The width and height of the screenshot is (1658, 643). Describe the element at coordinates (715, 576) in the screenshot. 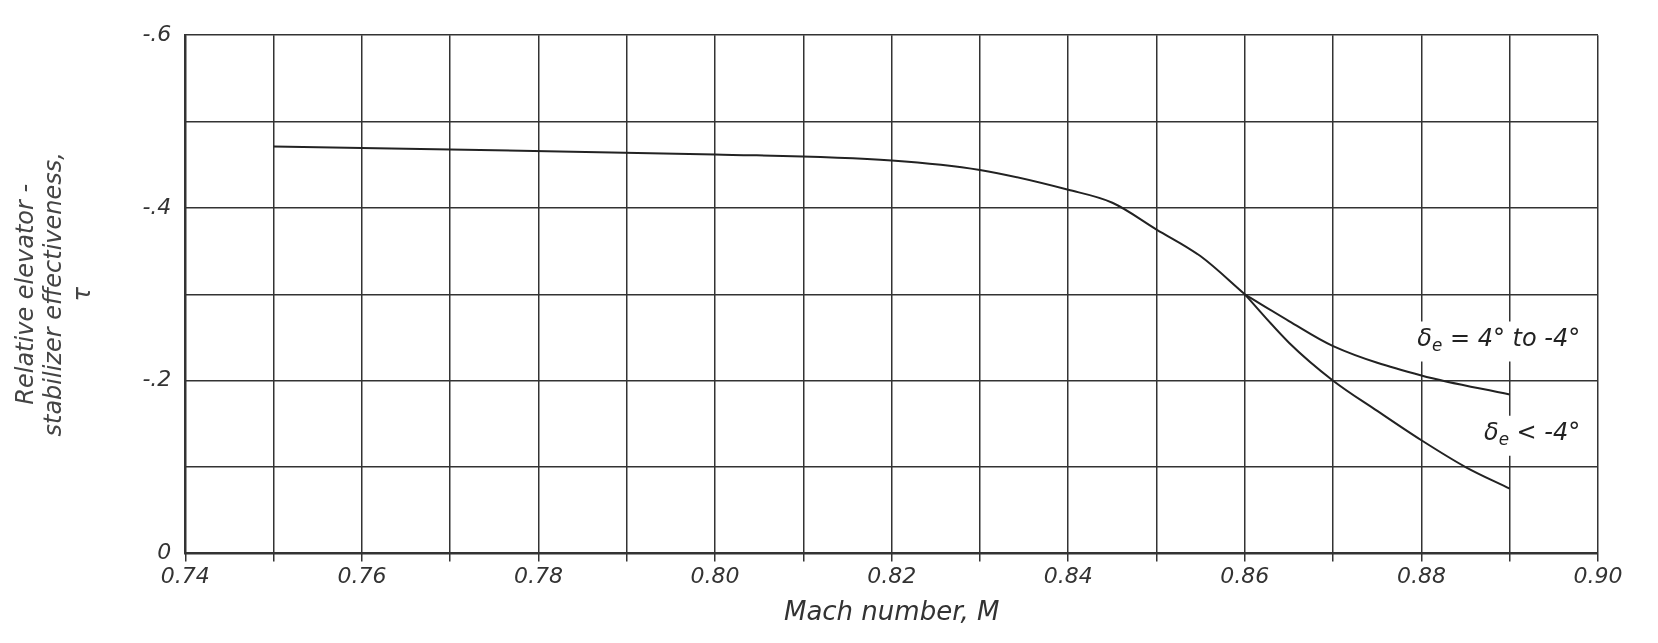

I see `x-tick-label: 0.80` at that location.